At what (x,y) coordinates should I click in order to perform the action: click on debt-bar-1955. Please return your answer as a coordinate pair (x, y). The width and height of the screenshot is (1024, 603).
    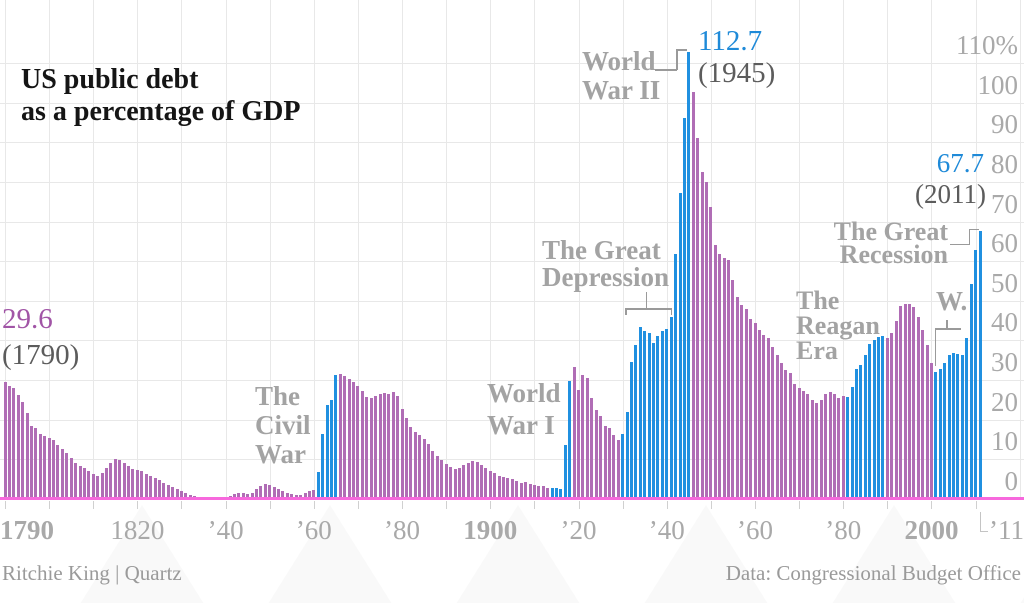
    Looking at the image, I should click on (733, 389).